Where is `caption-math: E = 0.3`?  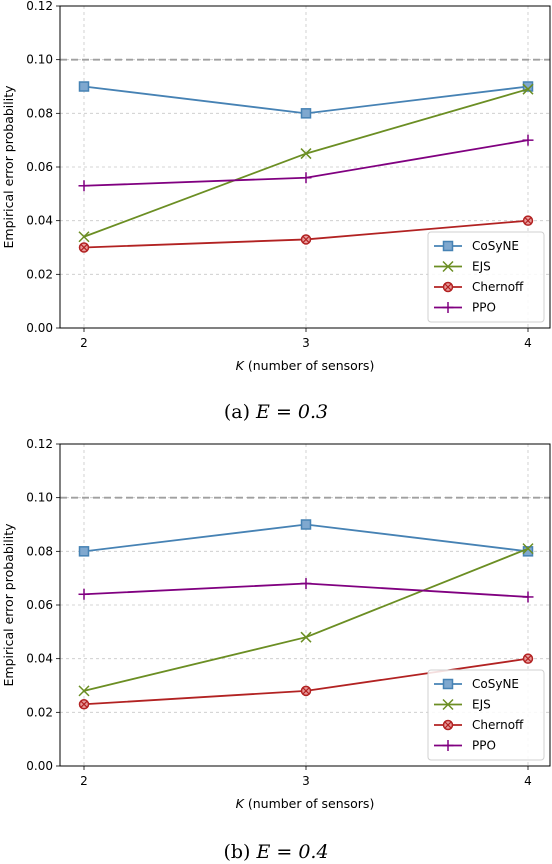 caption-math: E = 0.3 is located at coordinates (291, 412).